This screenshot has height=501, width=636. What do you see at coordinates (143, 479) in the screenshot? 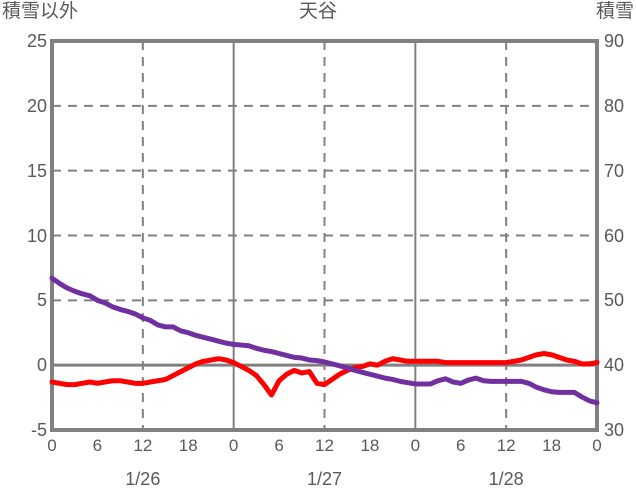
I see `x-axis-day-label: 1/26` at bounding box center [143, 479].